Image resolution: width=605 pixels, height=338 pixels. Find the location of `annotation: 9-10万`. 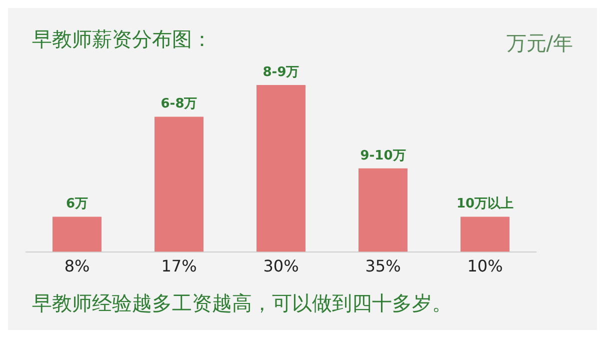

annotation: 9-10万 is located at coordinates (383, 156).